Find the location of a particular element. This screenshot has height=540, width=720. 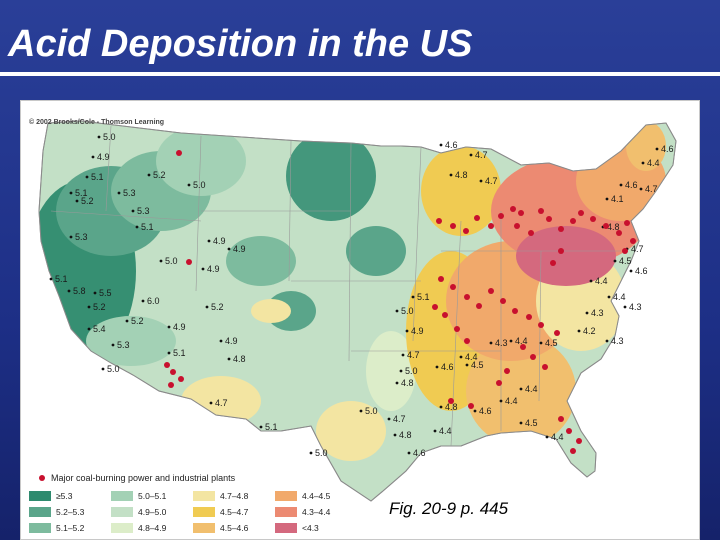

ph-value: 4.8 is located at coordinates (407, 383).